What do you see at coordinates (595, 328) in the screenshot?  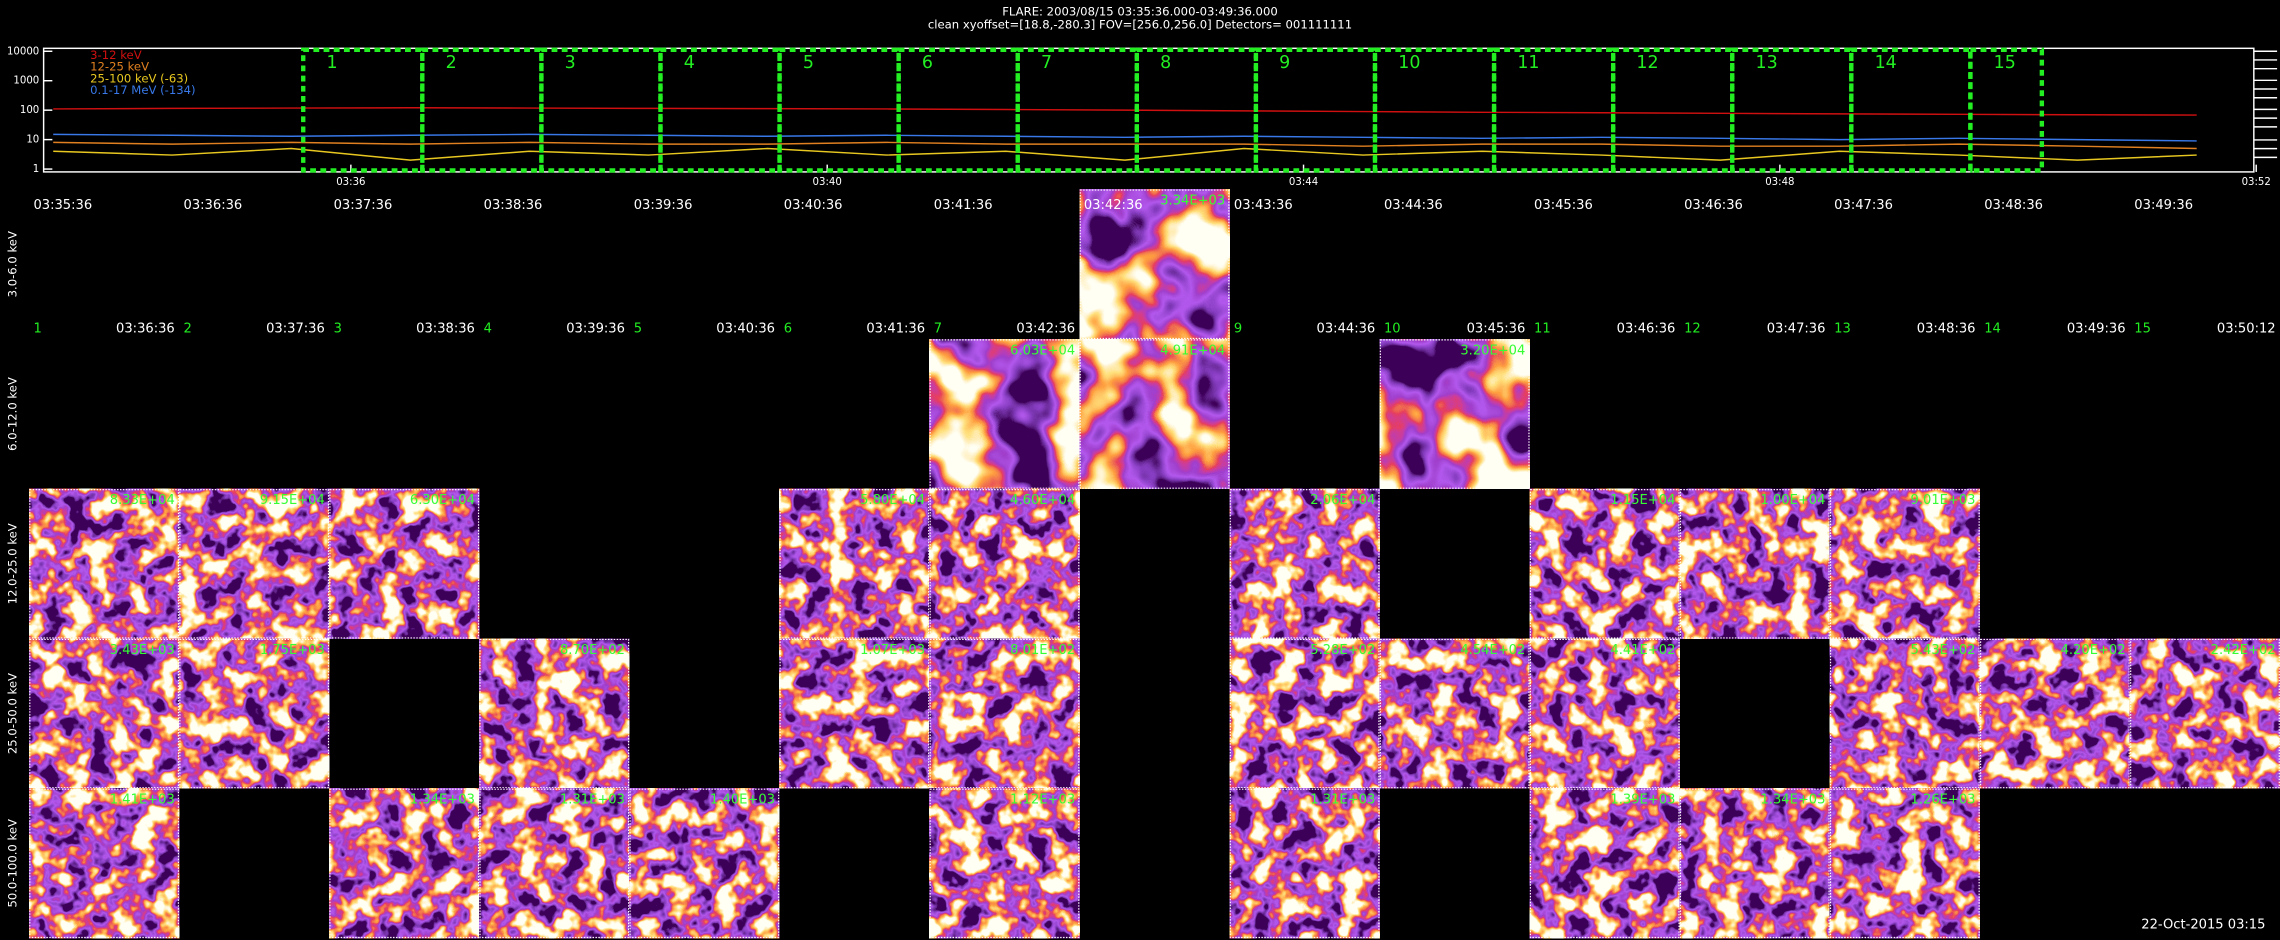 I see `column-end-time: 03:39:36` at bounding box center [595, 328].